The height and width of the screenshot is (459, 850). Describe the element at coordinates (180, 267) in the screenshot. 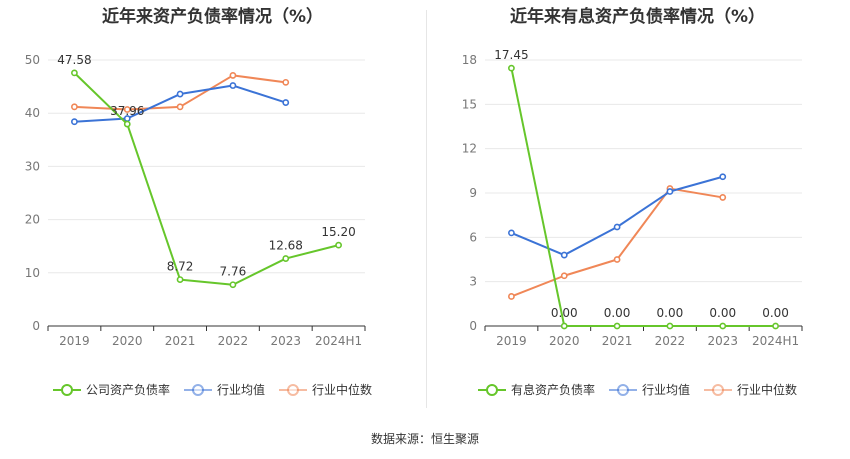

I see `data-label: 8.72` at that location.